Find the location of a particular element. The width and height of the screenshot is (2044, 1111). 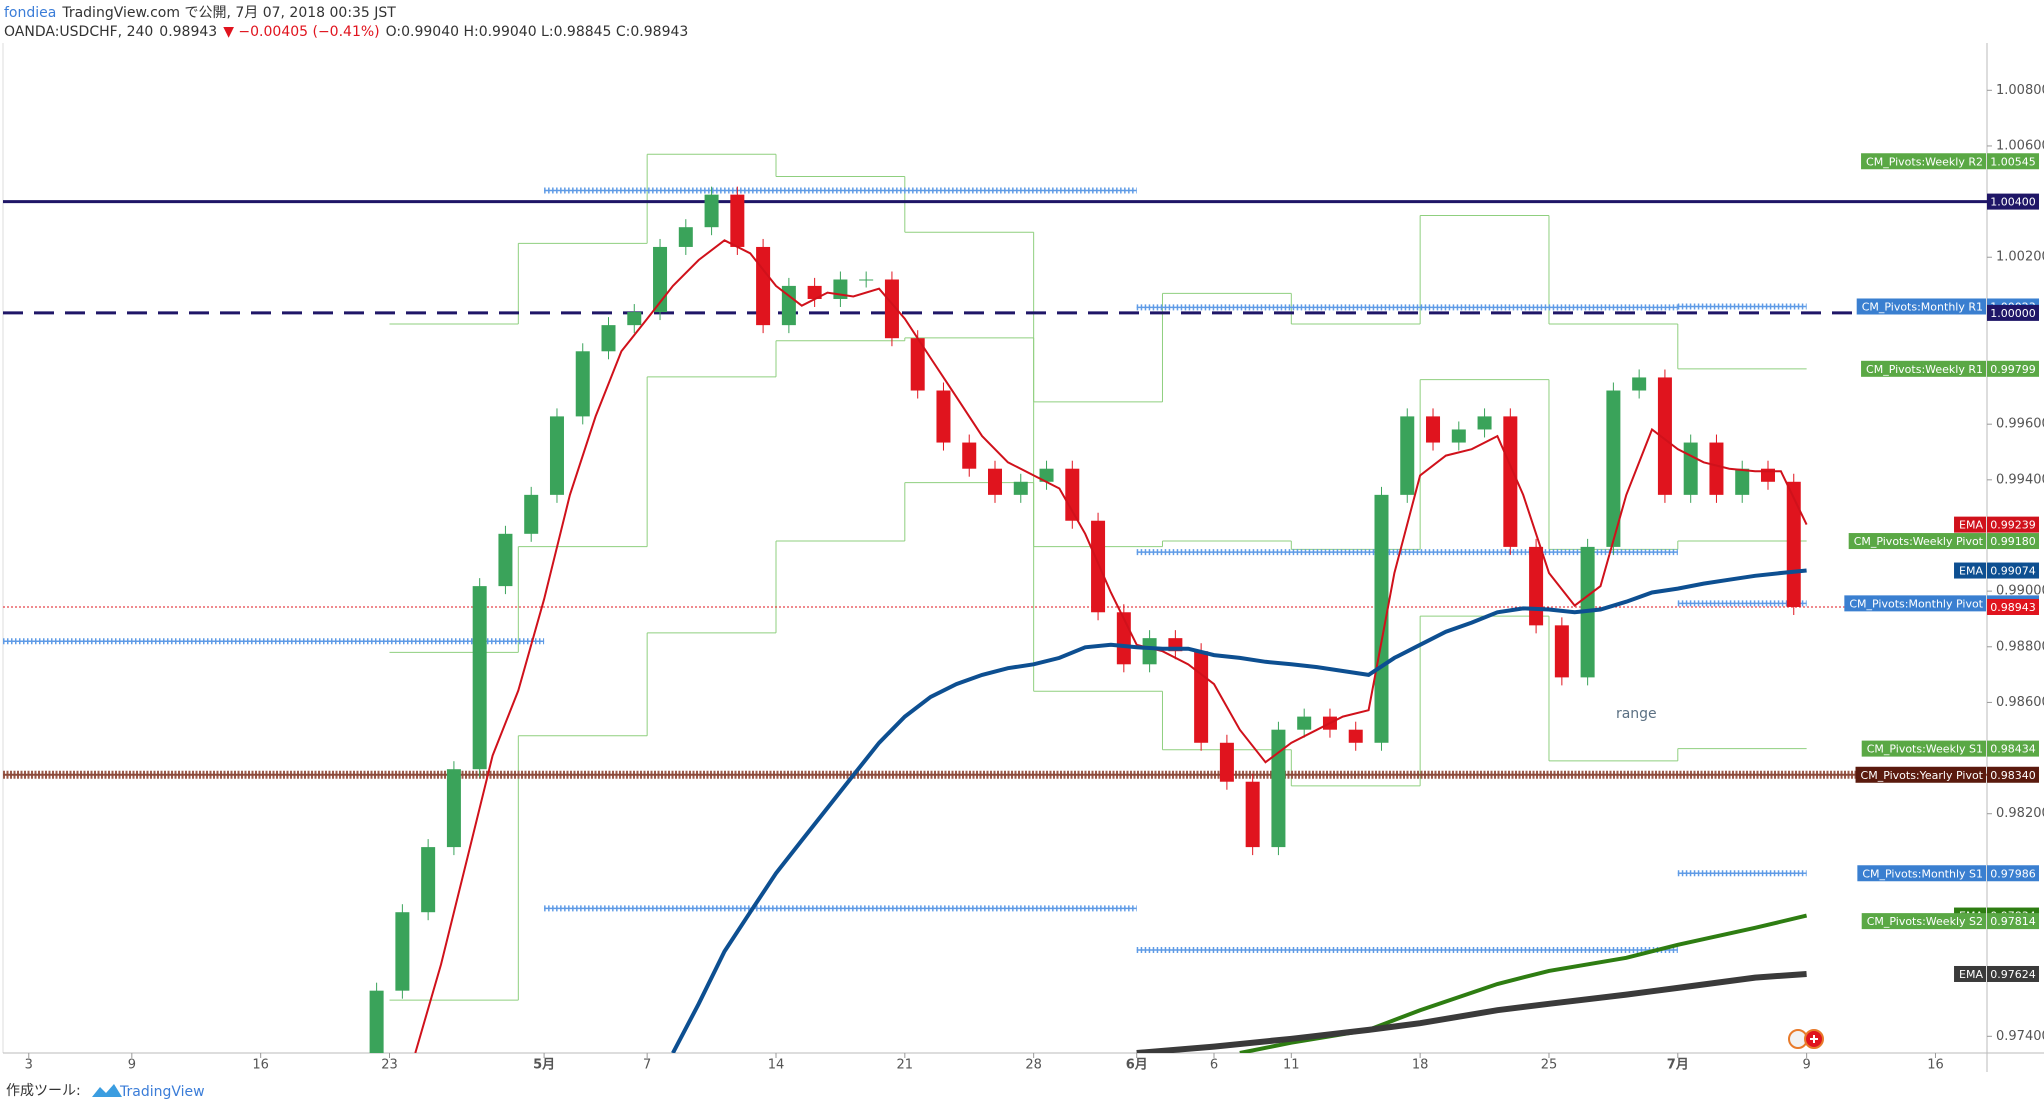

badge-value: 0.99239 is located at coordinates (2013, 525).